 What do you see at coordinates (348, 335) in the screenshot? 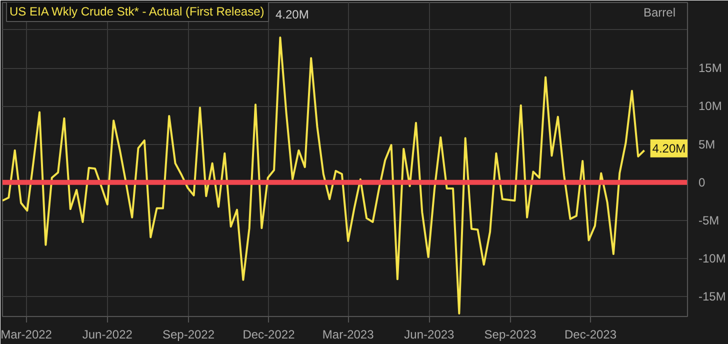
I see `x-tick-label: Mar-2023` at bounding box center [348, 335].